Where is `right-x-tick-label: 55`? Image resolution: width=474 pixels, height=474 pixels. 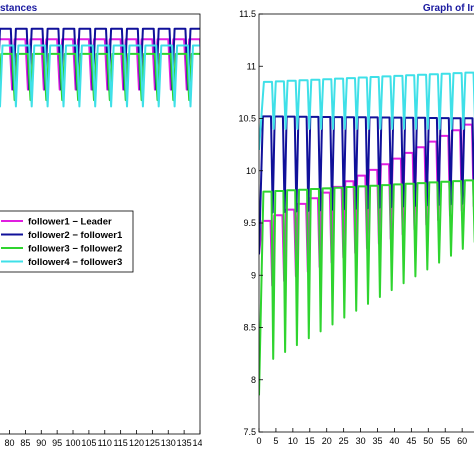 right-x-tick-label: 55 is located at coordinates (445, 441).